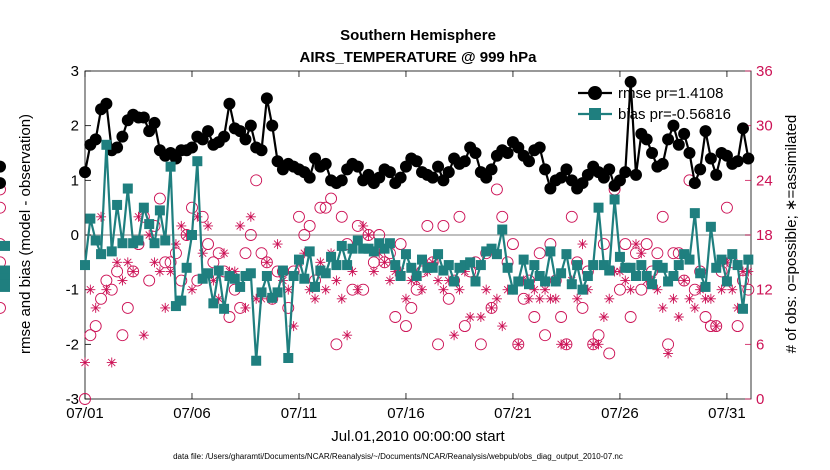 This screenshot has height=470, width=830. Describe the element at coordinates (764, 290) in the screenshot. I see `y2-tick-label: 12` at that location.